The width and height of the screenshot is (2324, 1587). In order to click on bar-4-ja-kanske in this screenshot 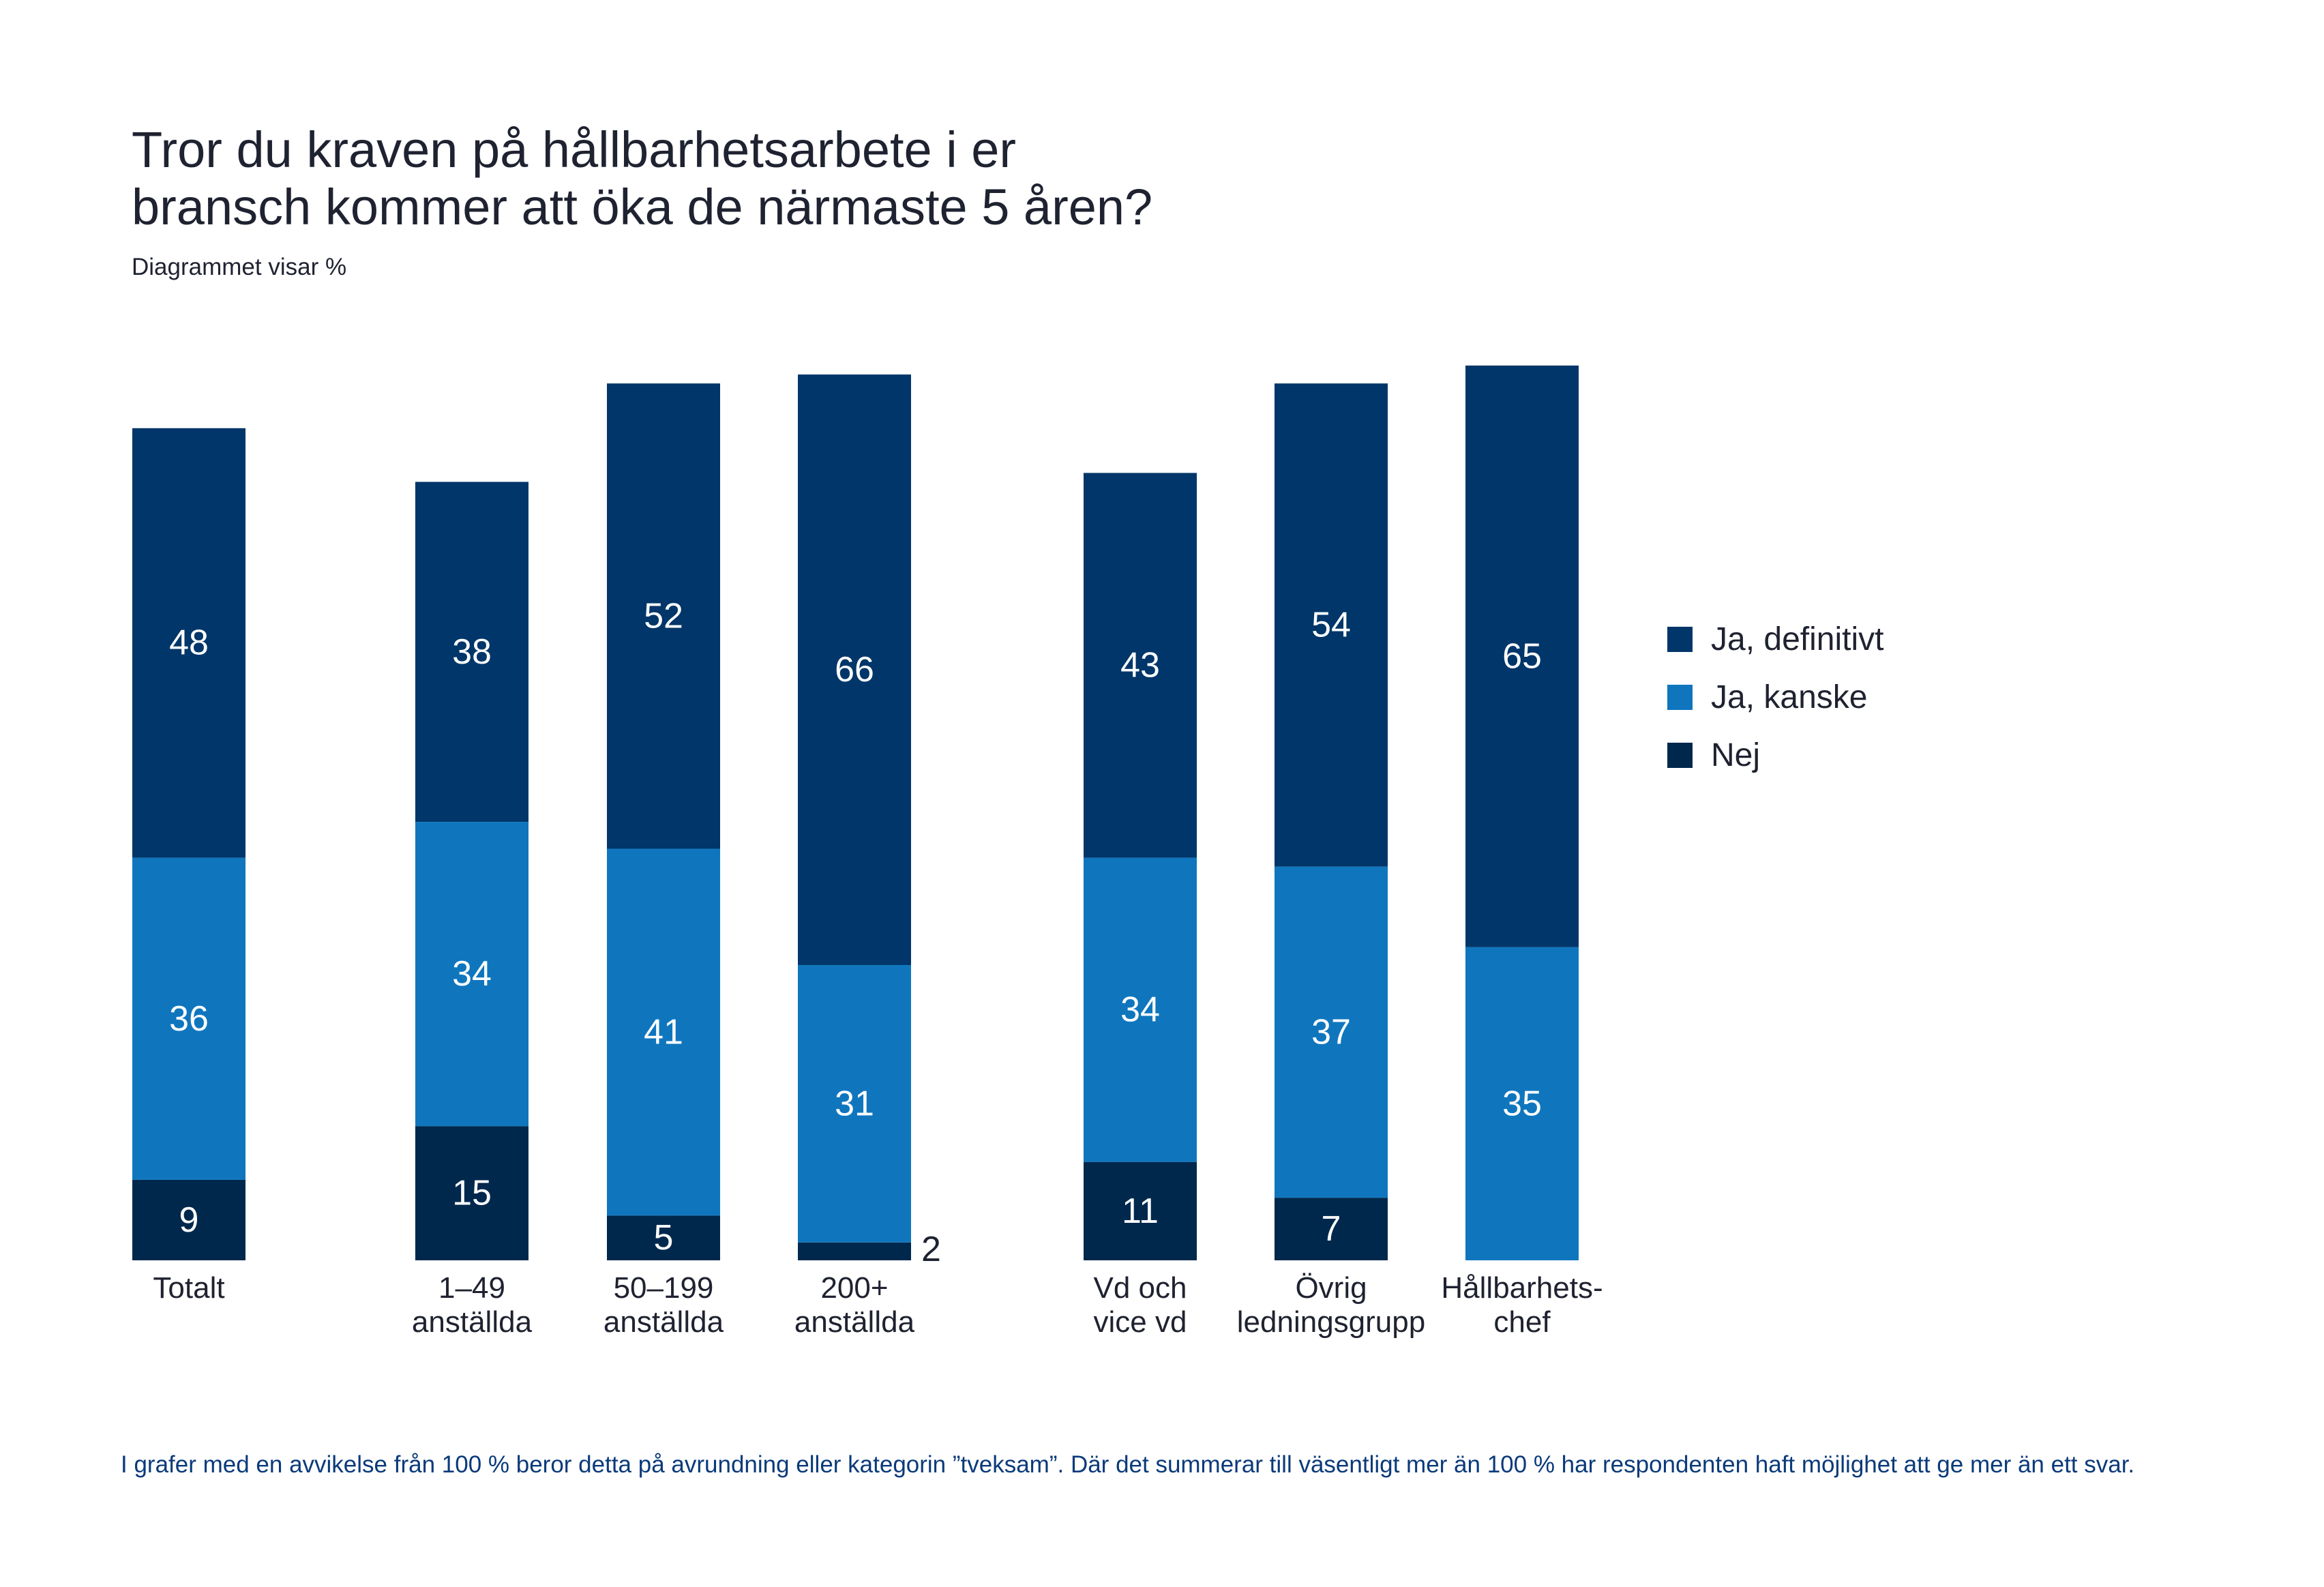, I will do `click(854, 1104)`.